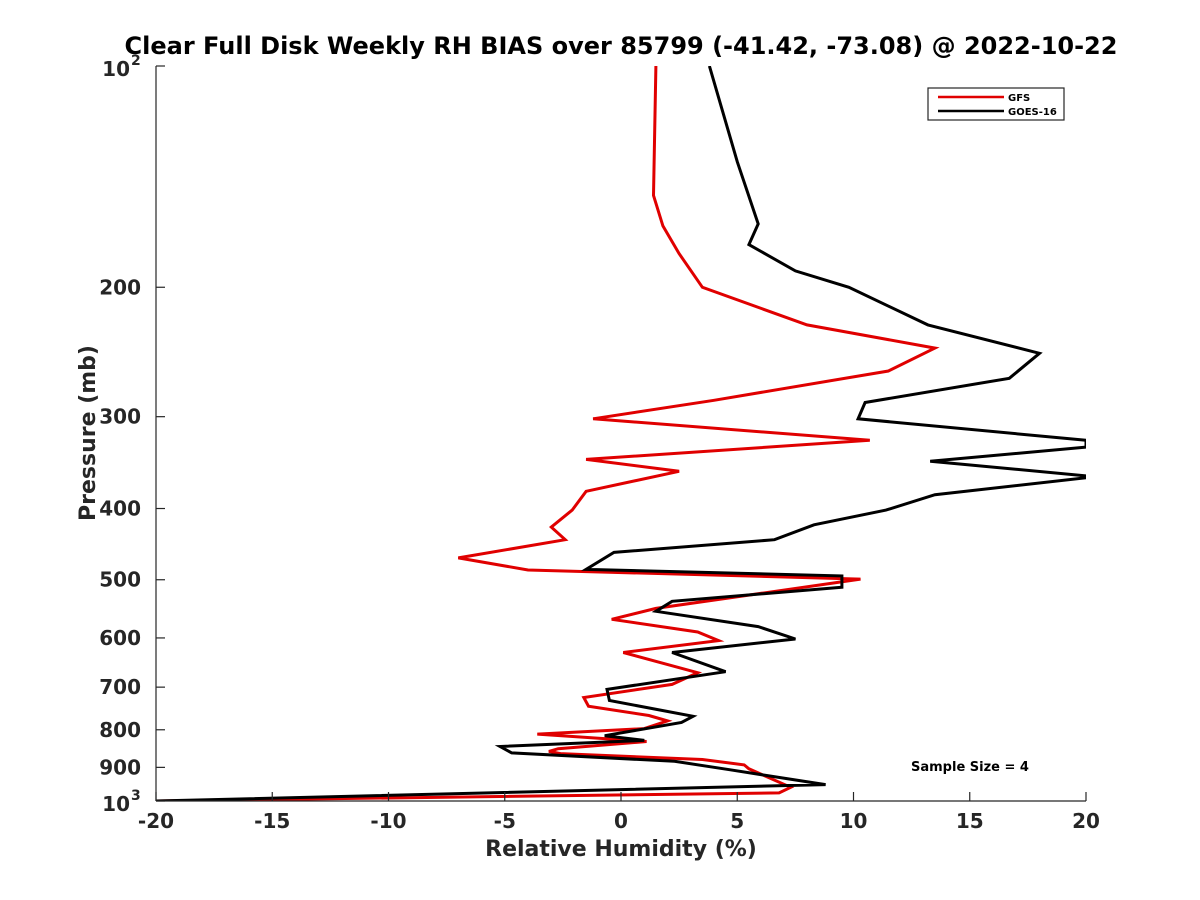 This screenshot has width=1200, height=900. I want to click on y-tick-exponent: 3, so click(136, 796).